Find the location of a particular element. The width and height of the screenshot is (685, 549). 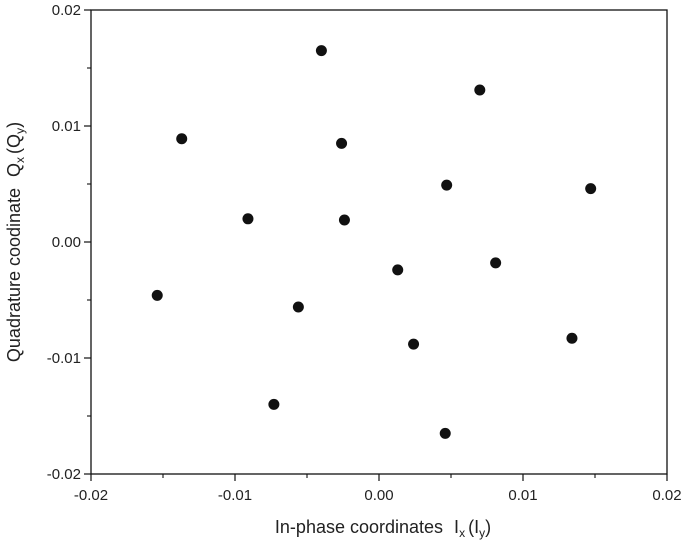

y-tick-label: 0.00 is located at coordinates (66, 242).